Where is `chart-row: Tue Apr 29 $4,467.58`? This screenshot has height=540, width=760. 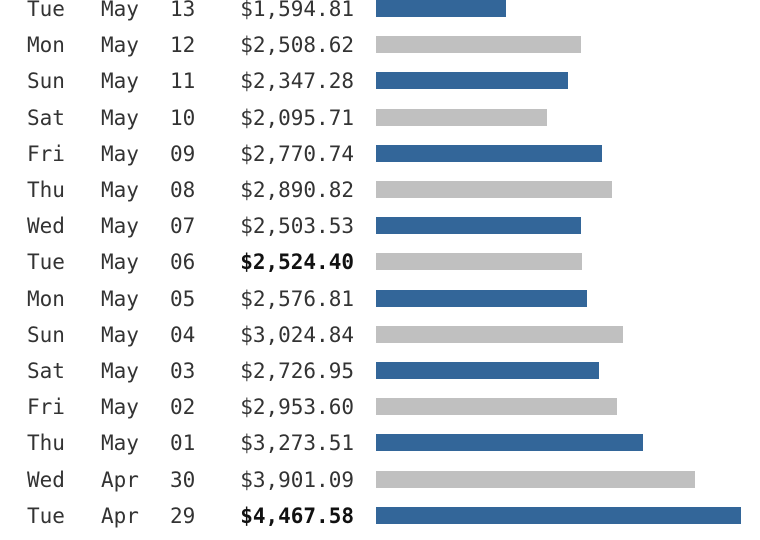 chart-row: Tue Apr 29 $4,467.58 is located at coordinates (380, 522).